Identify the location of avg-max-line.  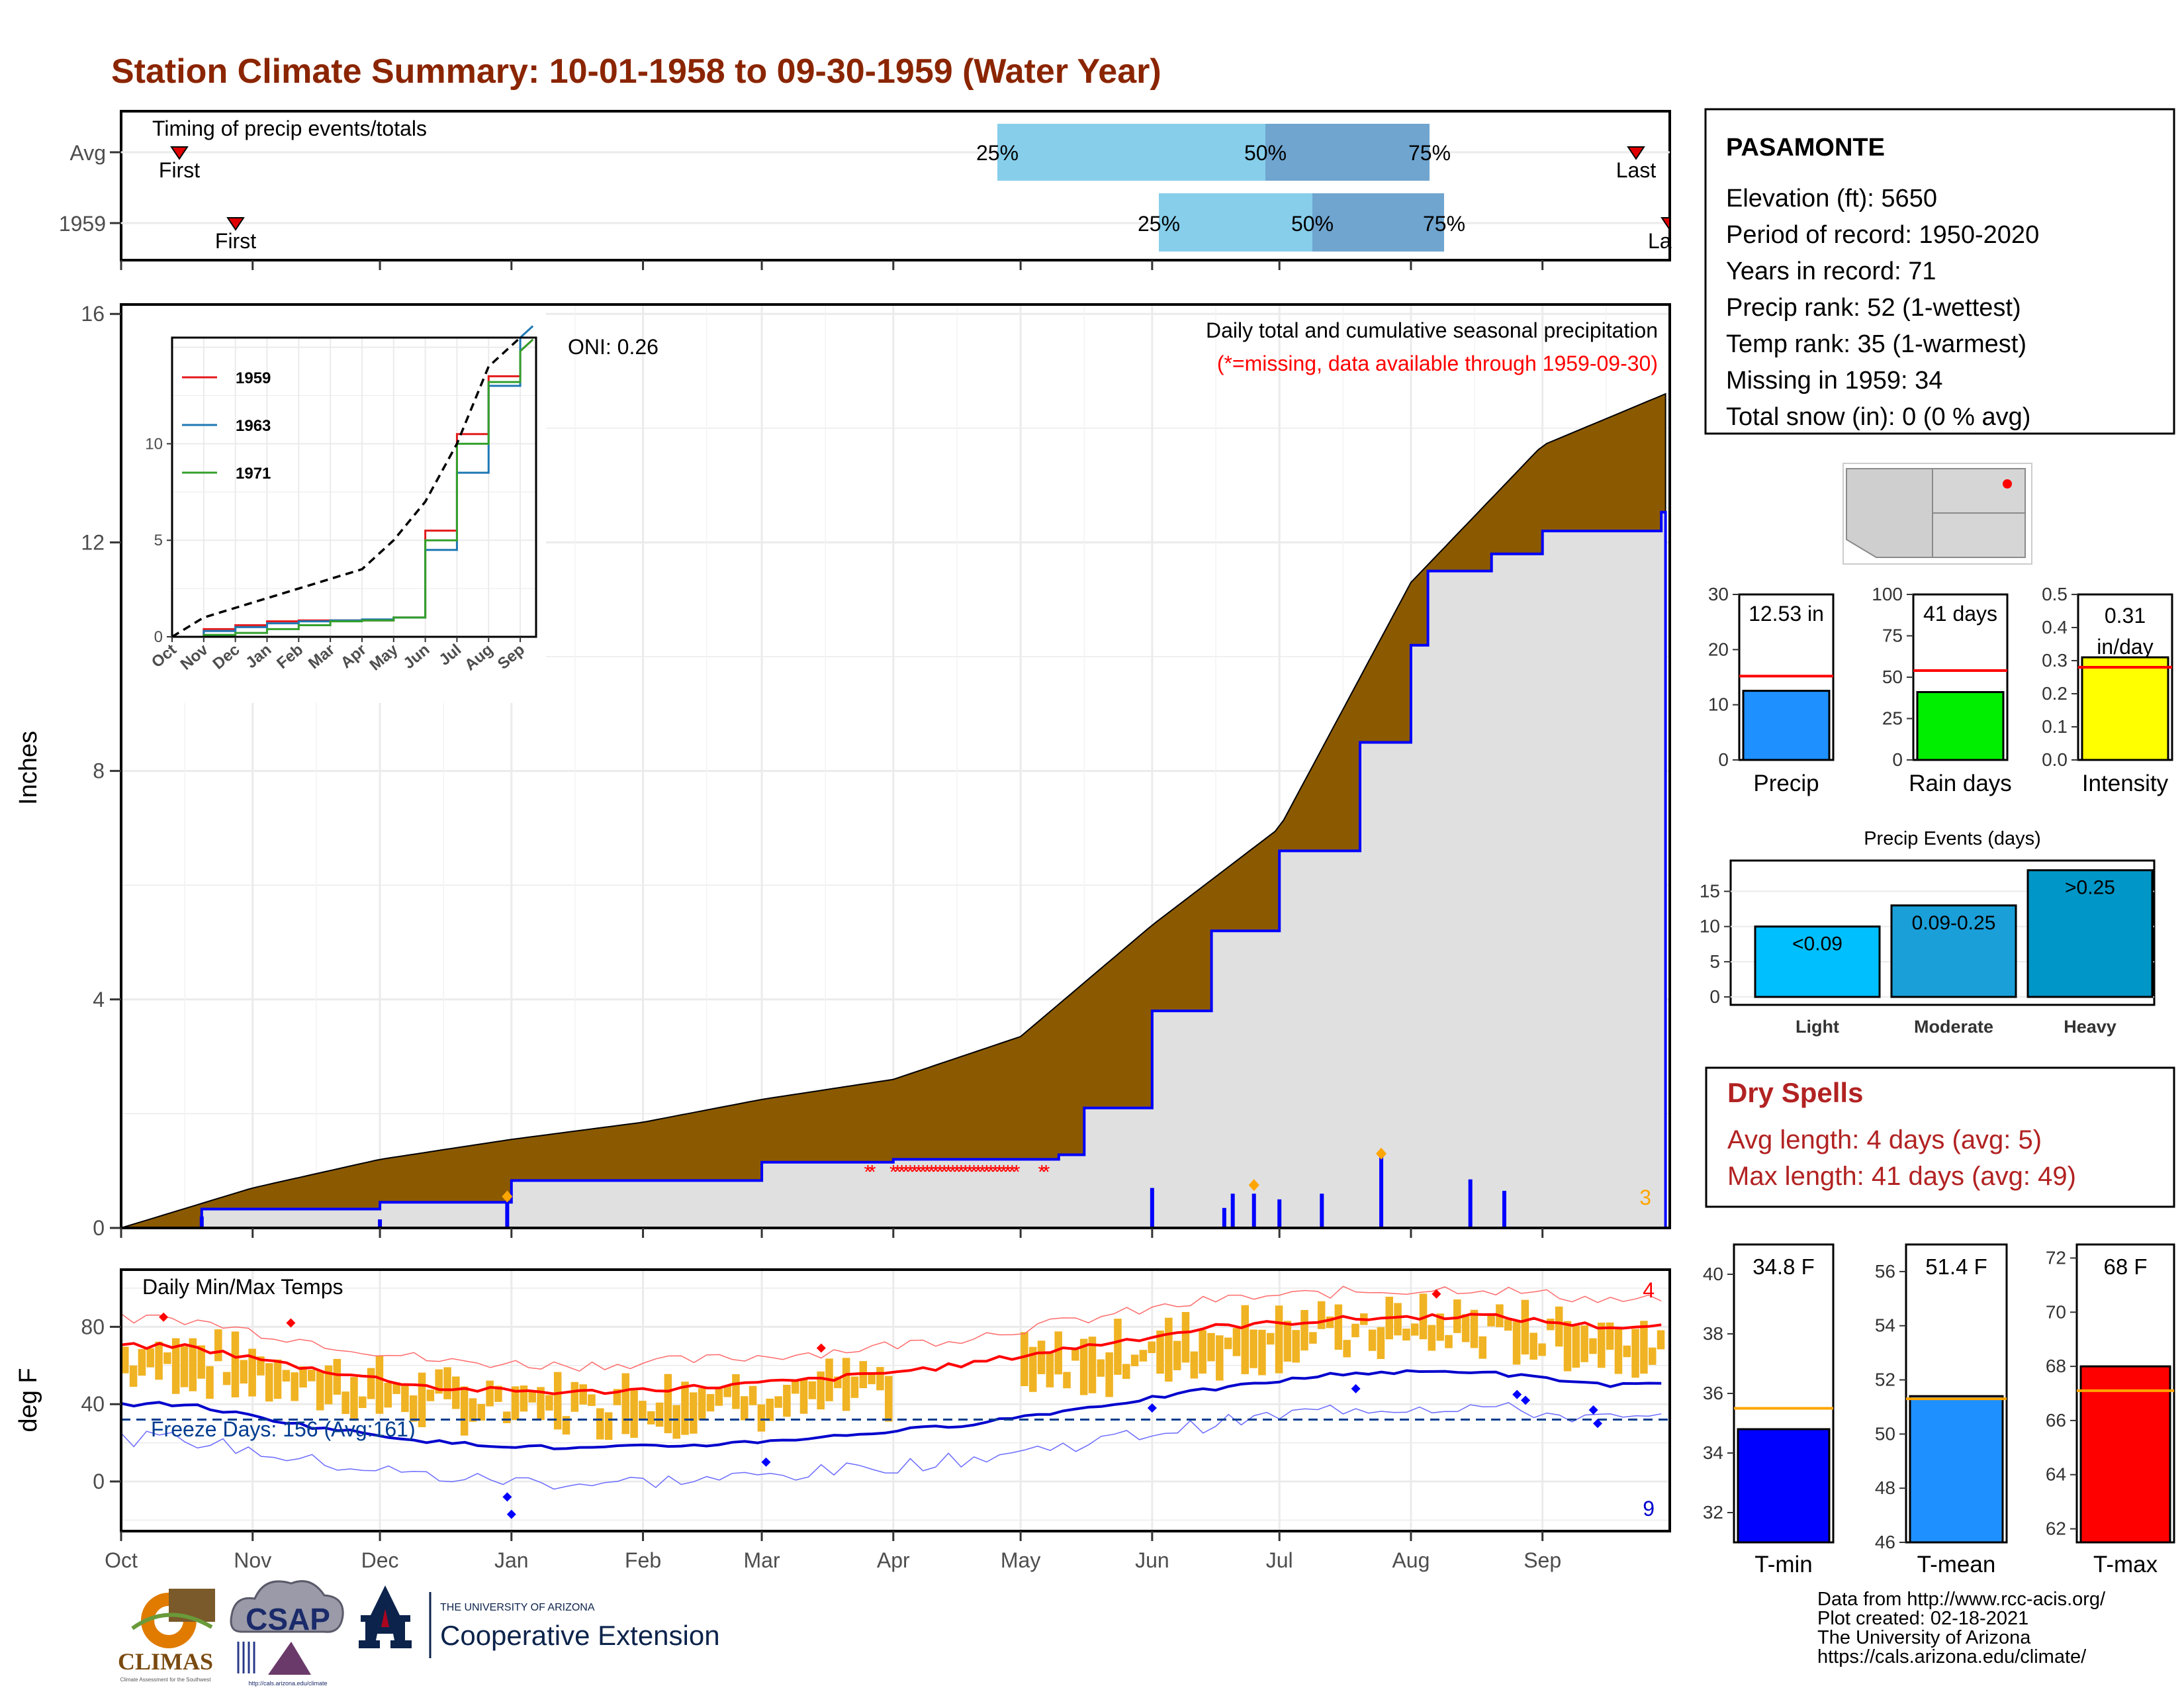
(891, 1354).